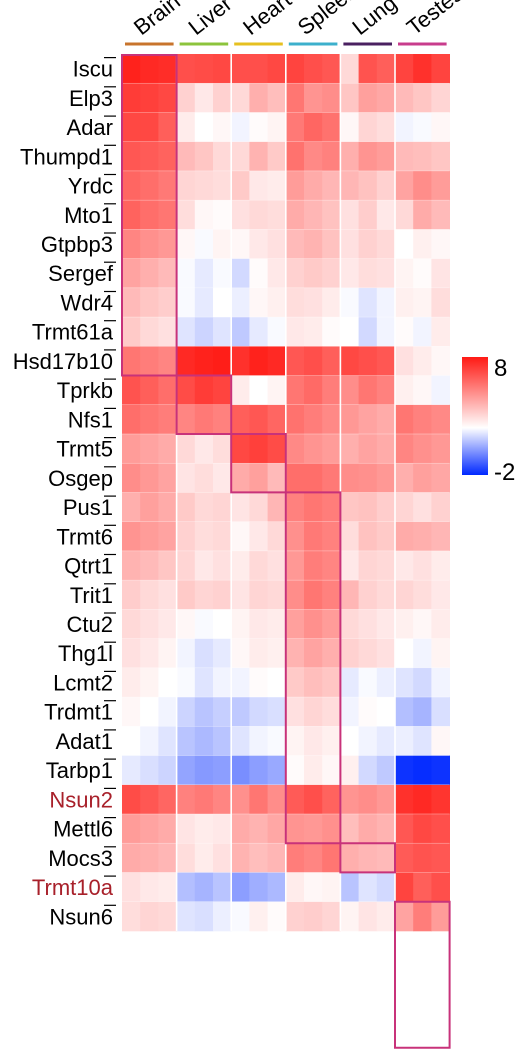  What do you see at coordinates (85, 390) in the screenshot?
I see `gene-label-tprkb: Tprkb` at bounding box center [85, 390].